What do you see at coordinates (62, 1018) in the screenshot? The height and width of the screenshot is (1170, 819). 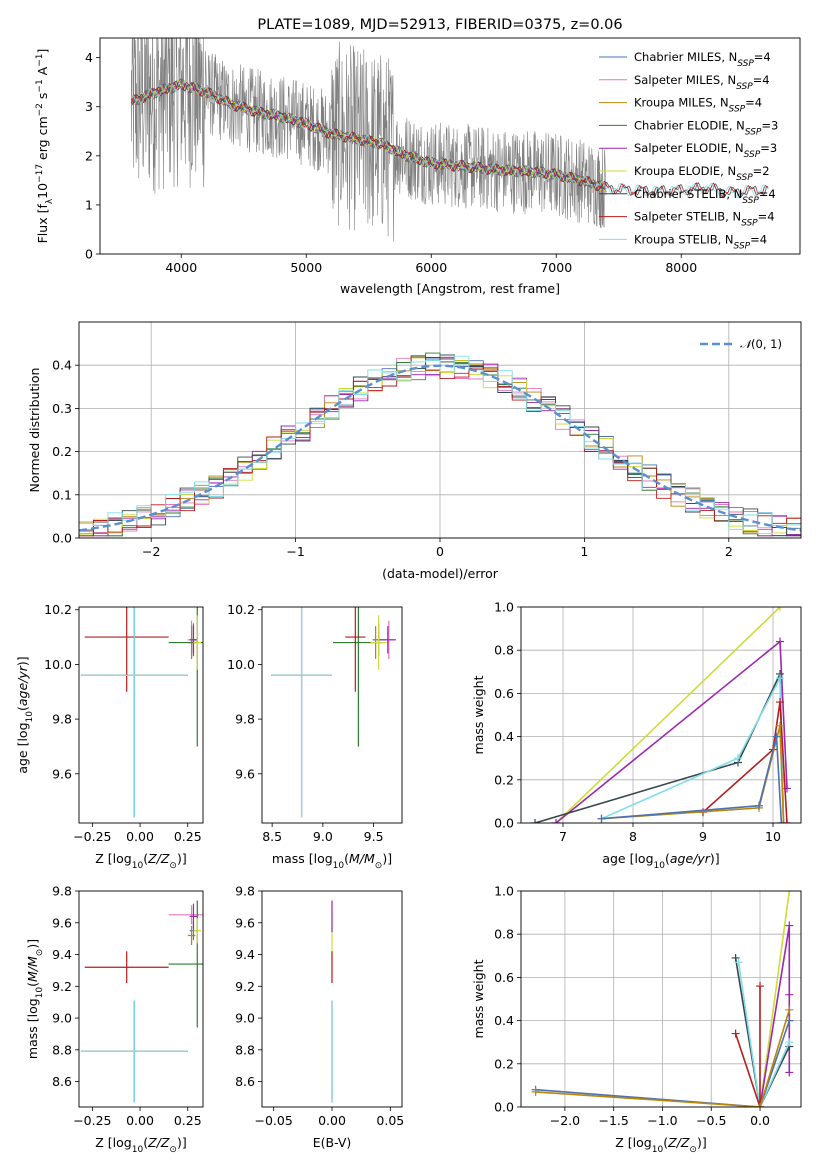 I see `y-tick-label: 9.0` at bounding box center [62, 1018].